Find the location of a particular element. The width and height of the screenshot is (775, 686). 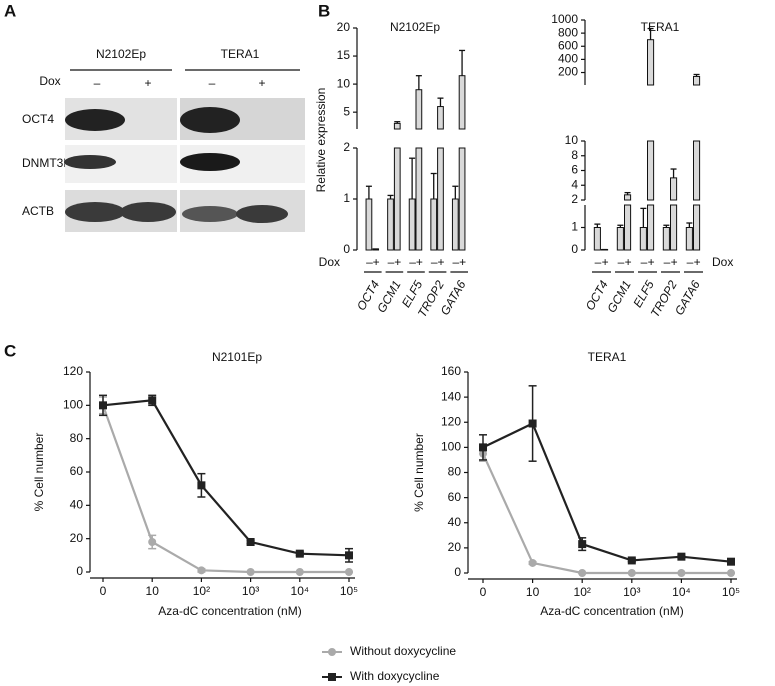

blot-image is located at coordinates (184, 165).